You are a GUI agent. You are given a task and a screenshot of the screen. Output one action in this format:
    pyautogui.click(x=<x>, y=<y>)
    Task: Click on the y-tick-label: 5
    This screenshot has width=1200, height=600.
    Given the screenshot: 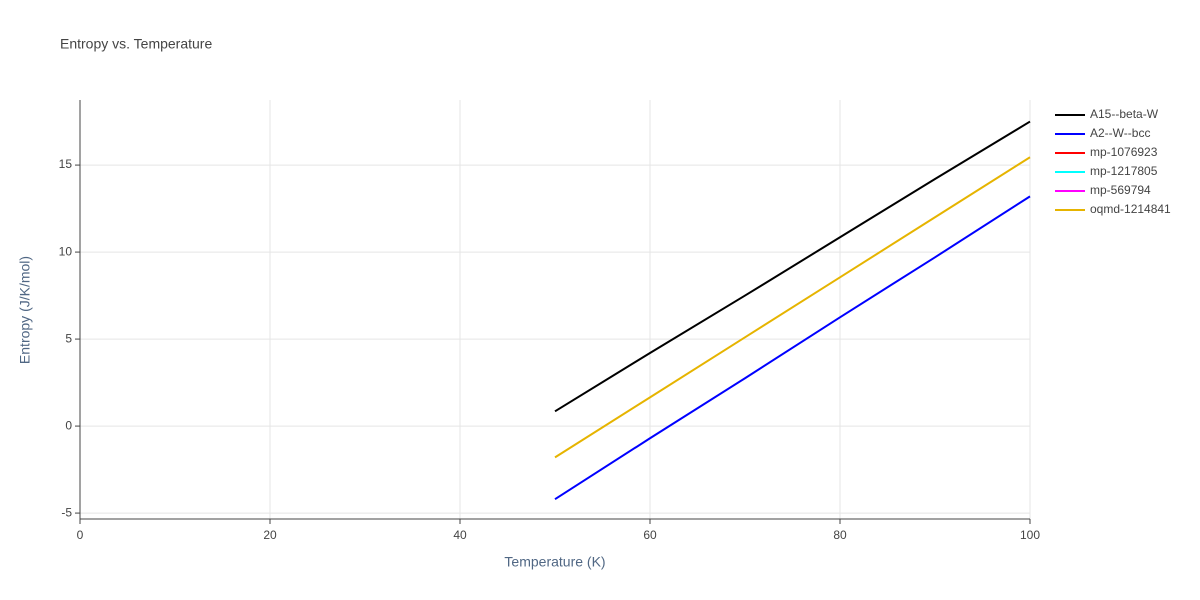 What is the action you would take?
    pyautogui.click(x=68, y=338)
    